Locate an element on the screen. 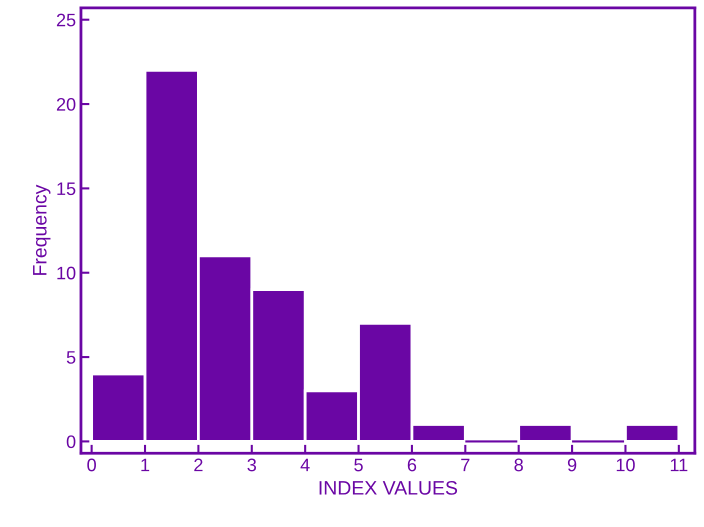  y-tick-label: 0 is located at coordinates (71, 441).